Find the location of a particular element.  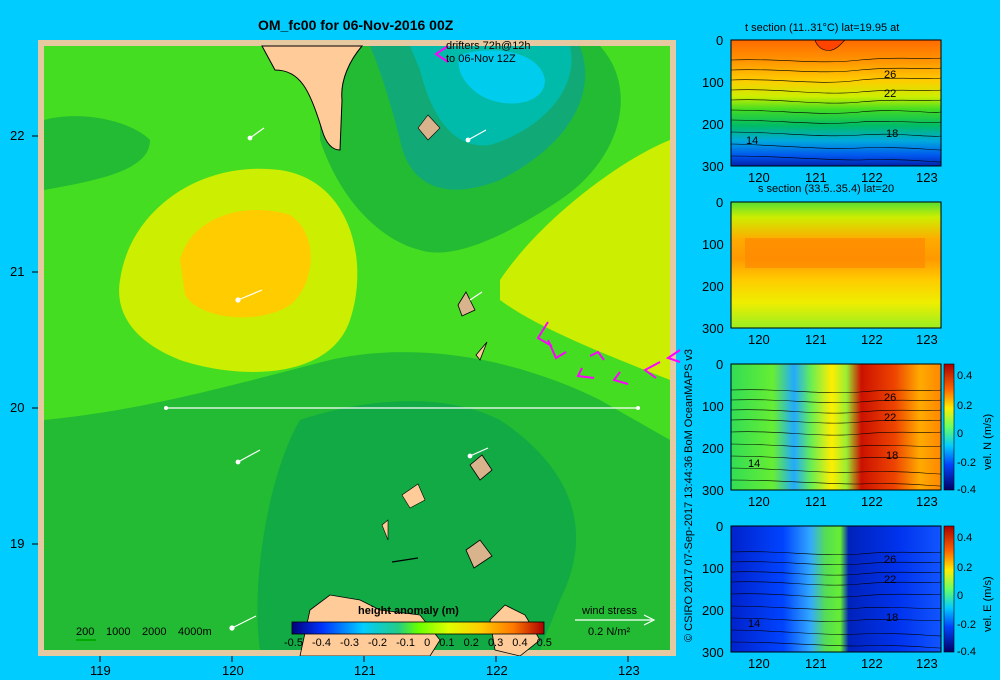

cbar-tick: 0 is located at coordinates (427, 643).